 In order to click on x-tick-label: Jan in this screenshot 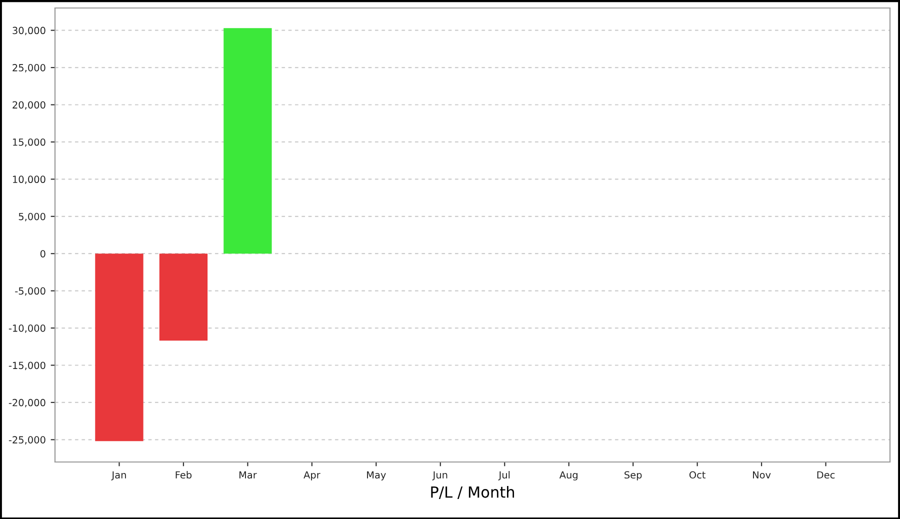, I will do `click(118, 475)`.